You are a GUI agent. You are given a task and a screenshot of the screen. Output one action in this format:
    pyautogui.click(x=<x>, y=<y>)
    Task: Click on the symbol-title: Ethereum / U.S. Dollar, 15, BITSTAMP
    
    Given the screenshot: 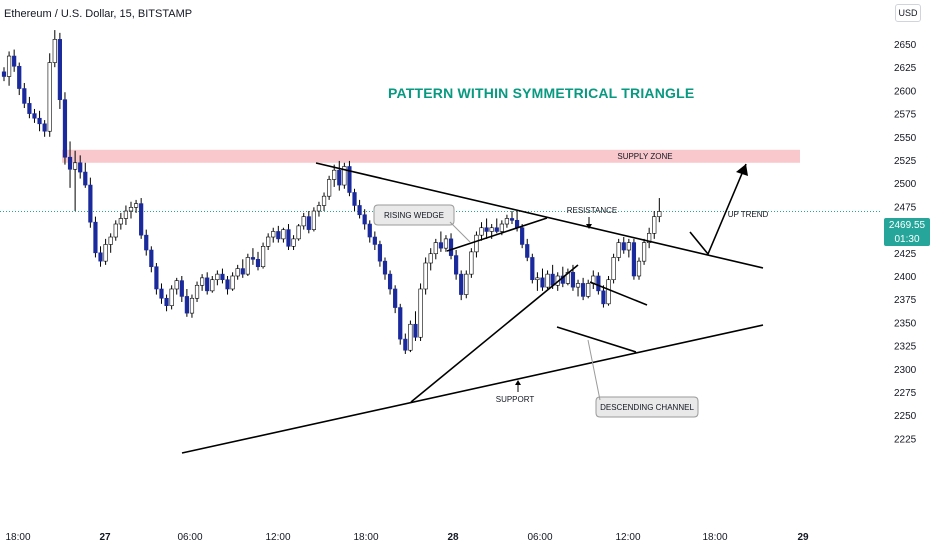 What is the action you would take?
    pyautogui.click(x=98, y=14)
    